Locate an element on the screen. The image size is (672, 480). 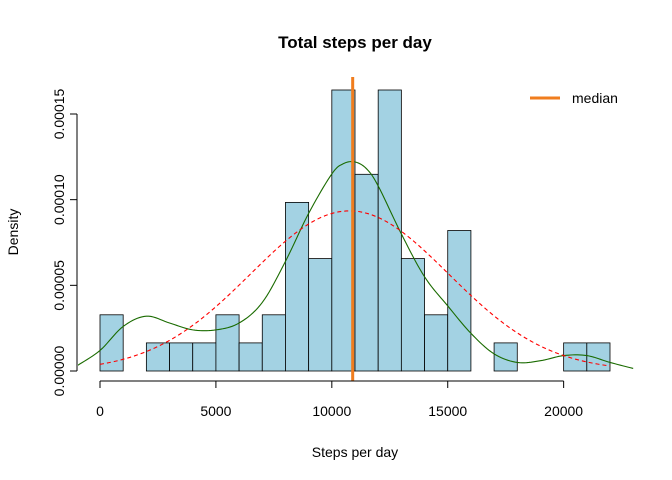
x-tick-label: 0 is located at coordinates (100, 411).